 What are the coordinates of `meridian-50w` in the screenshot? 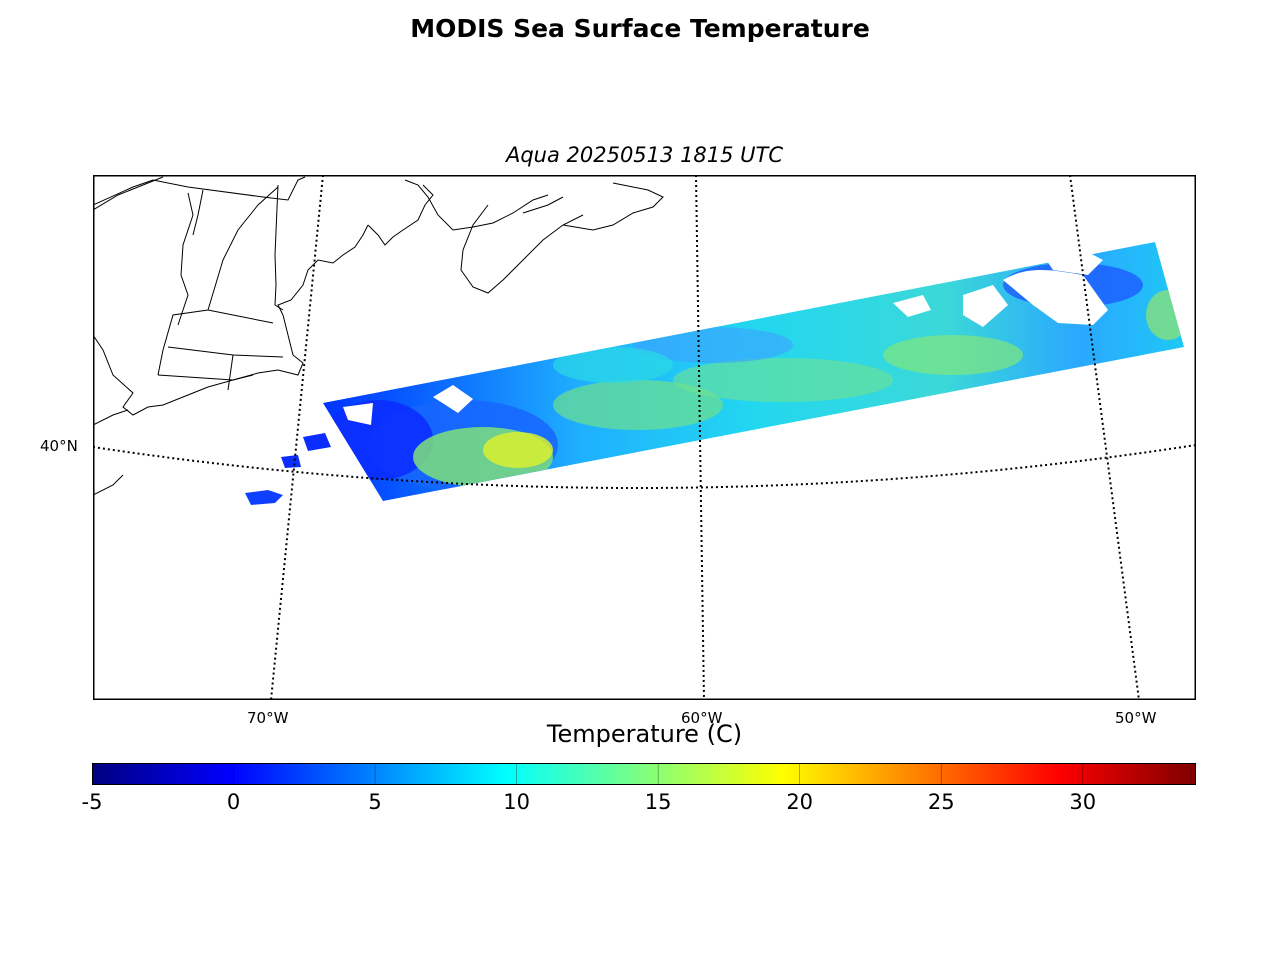 It's located at (1104, 437).